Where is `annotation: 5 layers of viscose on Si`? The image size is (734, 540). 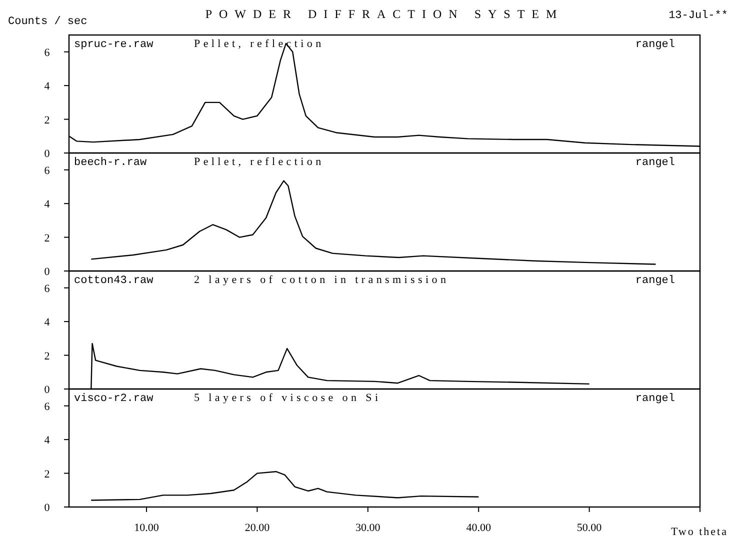 annotation: 5 layers of viscose on Si is located at coordinates (288, 398).